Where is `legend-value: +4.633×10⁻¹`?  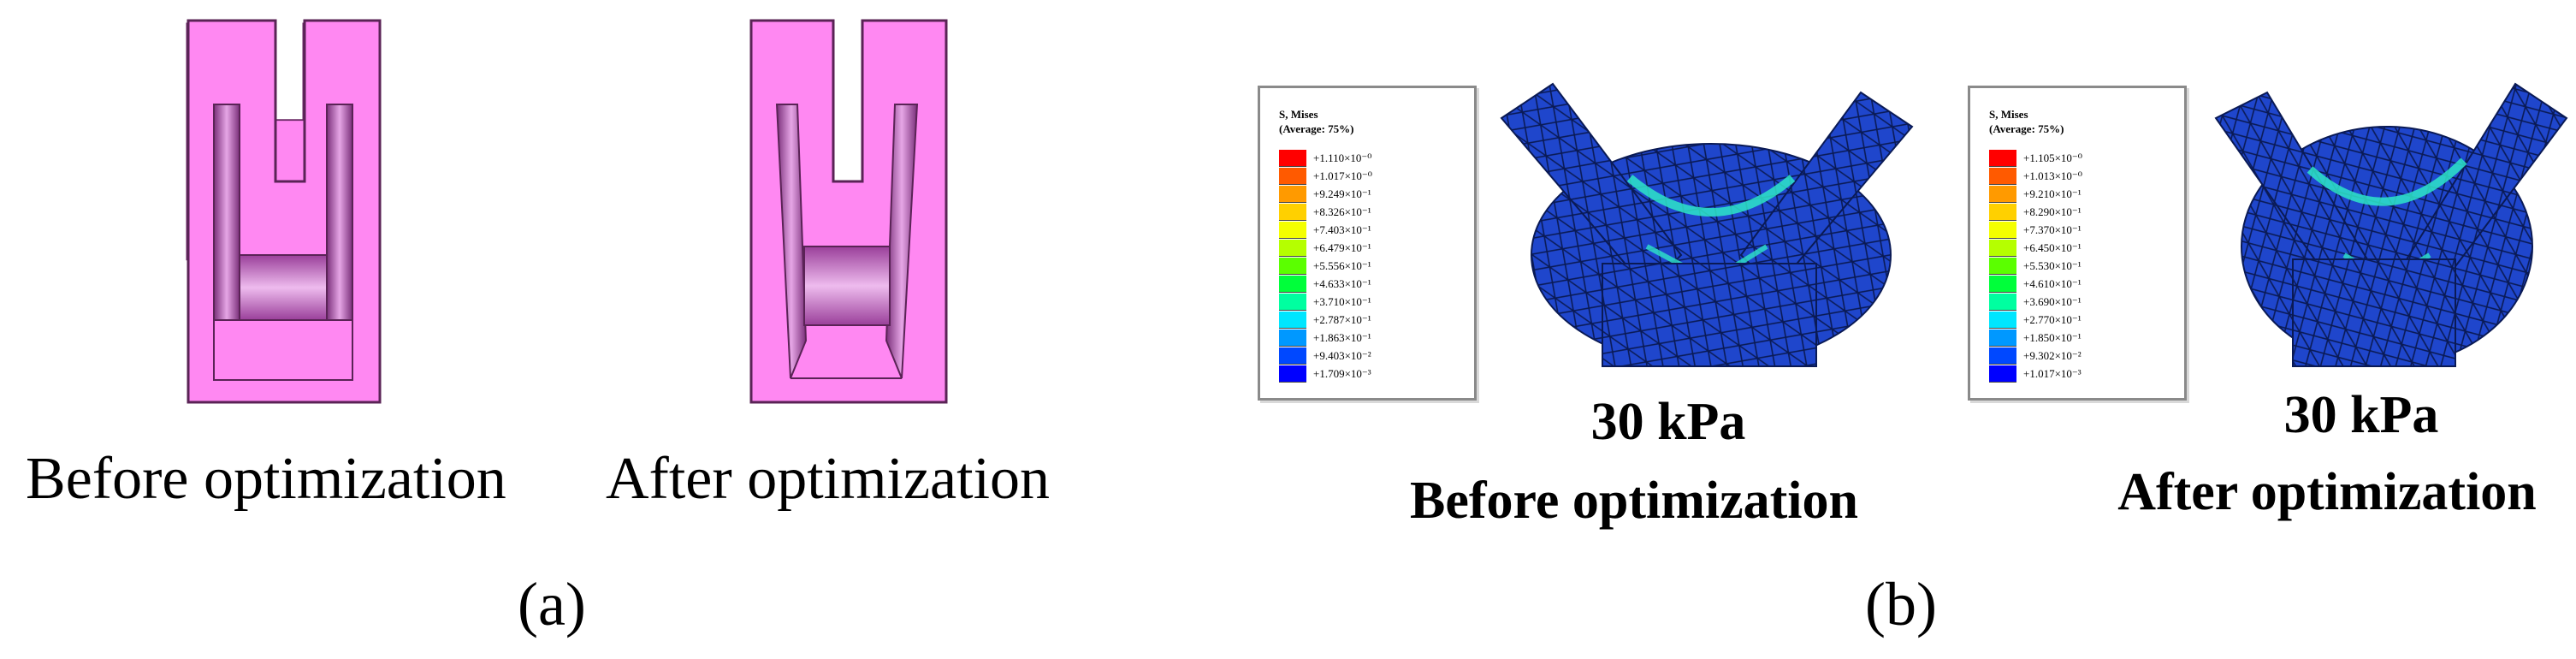 legend-value: +4.633×10⁻¹ is located at coordinates (1342, 284).